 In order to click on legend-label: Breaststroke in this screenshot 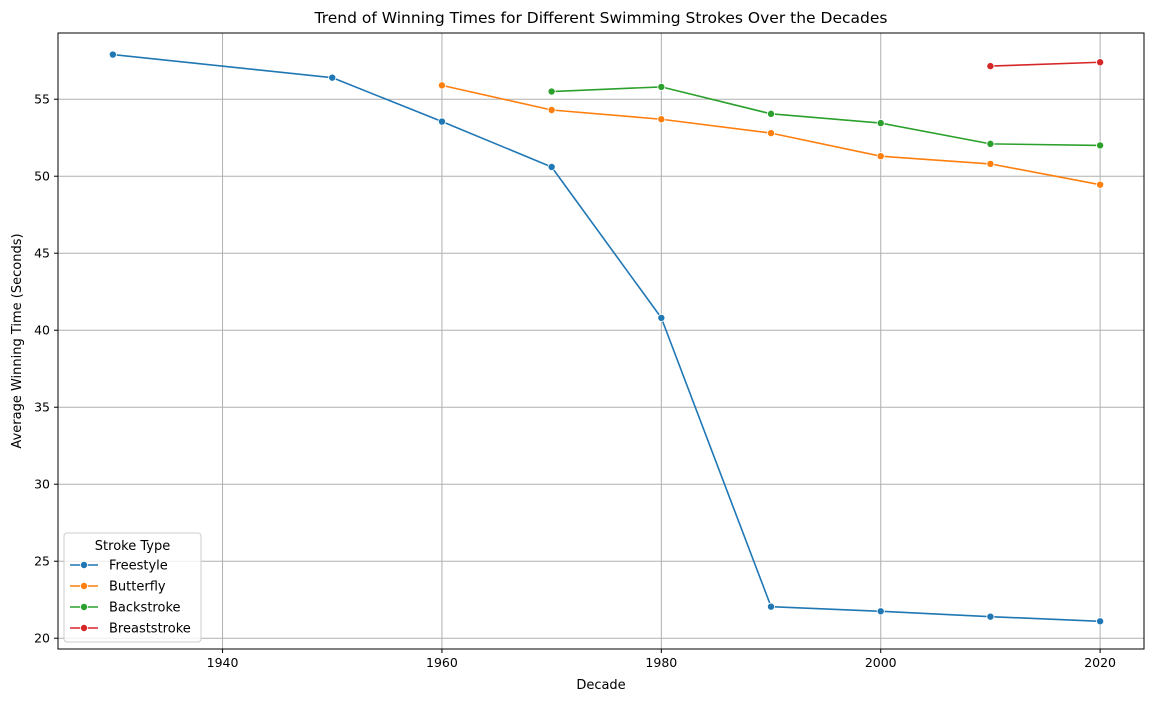, I will do `click(150, 629)`.